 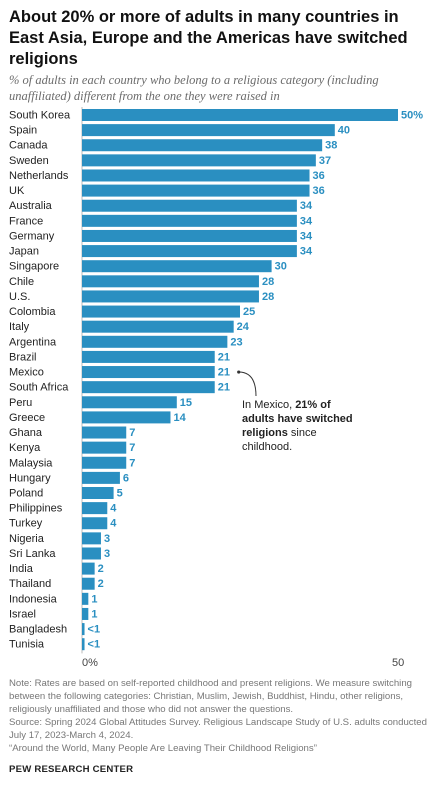 I want to click on bar-israel, so click(x=85, y=613).